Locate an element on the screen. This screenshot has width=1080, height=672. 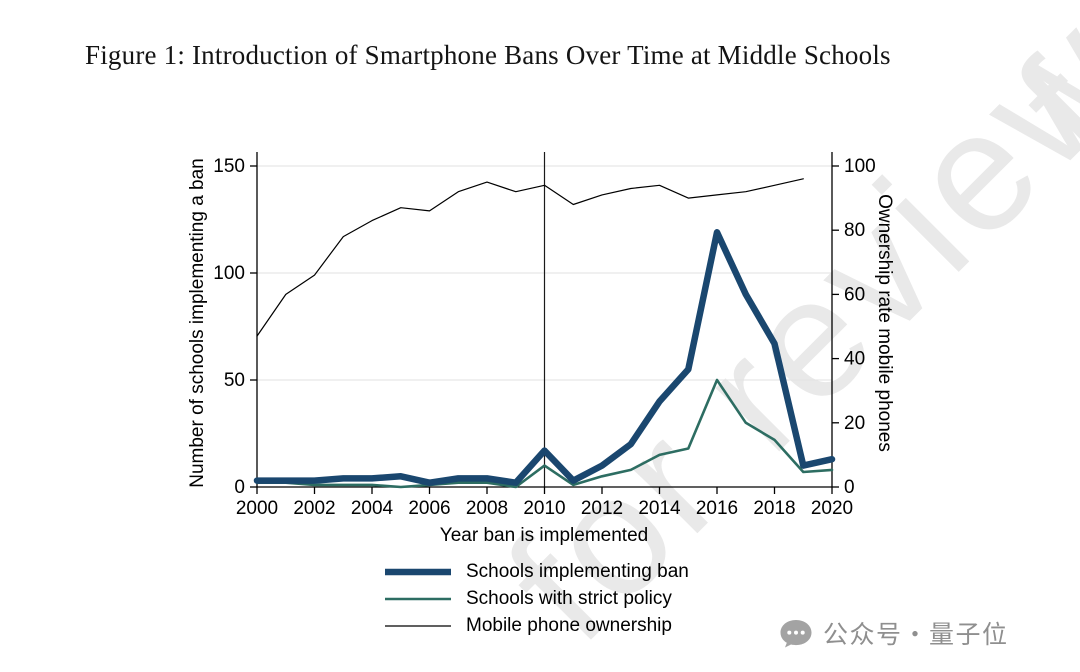
x-tick-label: 2016 is located at coordinates (717, 508).